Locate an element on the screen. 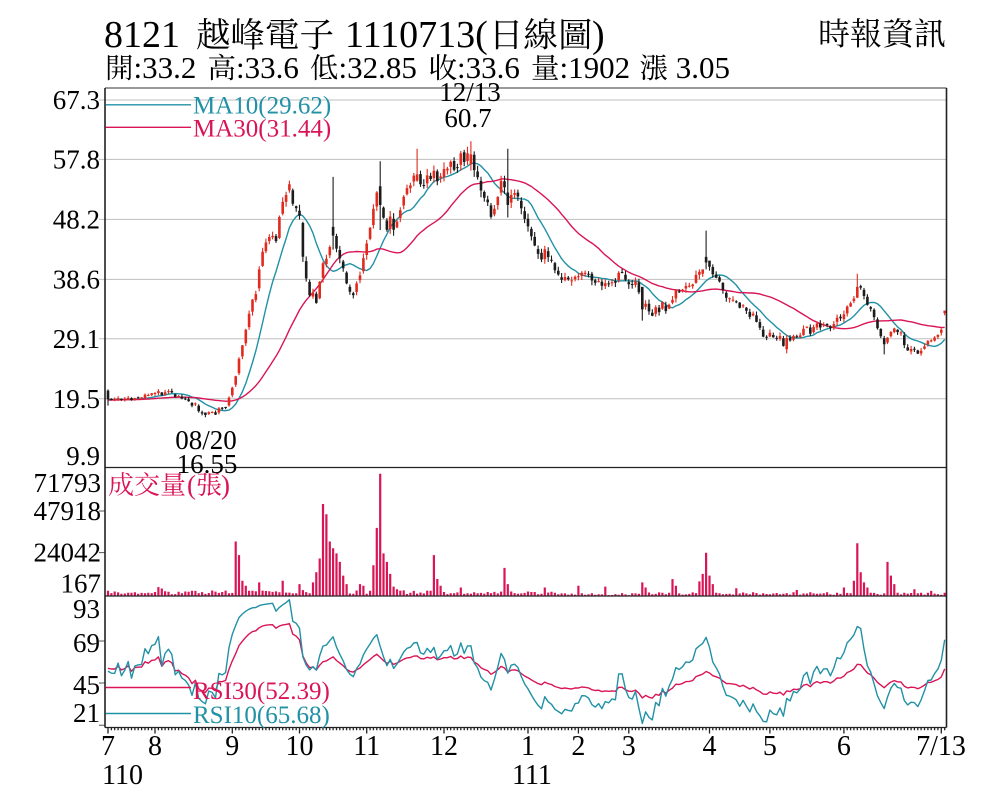 The width and height of the screenshot is (1000, 803). svg-text: 110 is located at coordinates (122, 775).